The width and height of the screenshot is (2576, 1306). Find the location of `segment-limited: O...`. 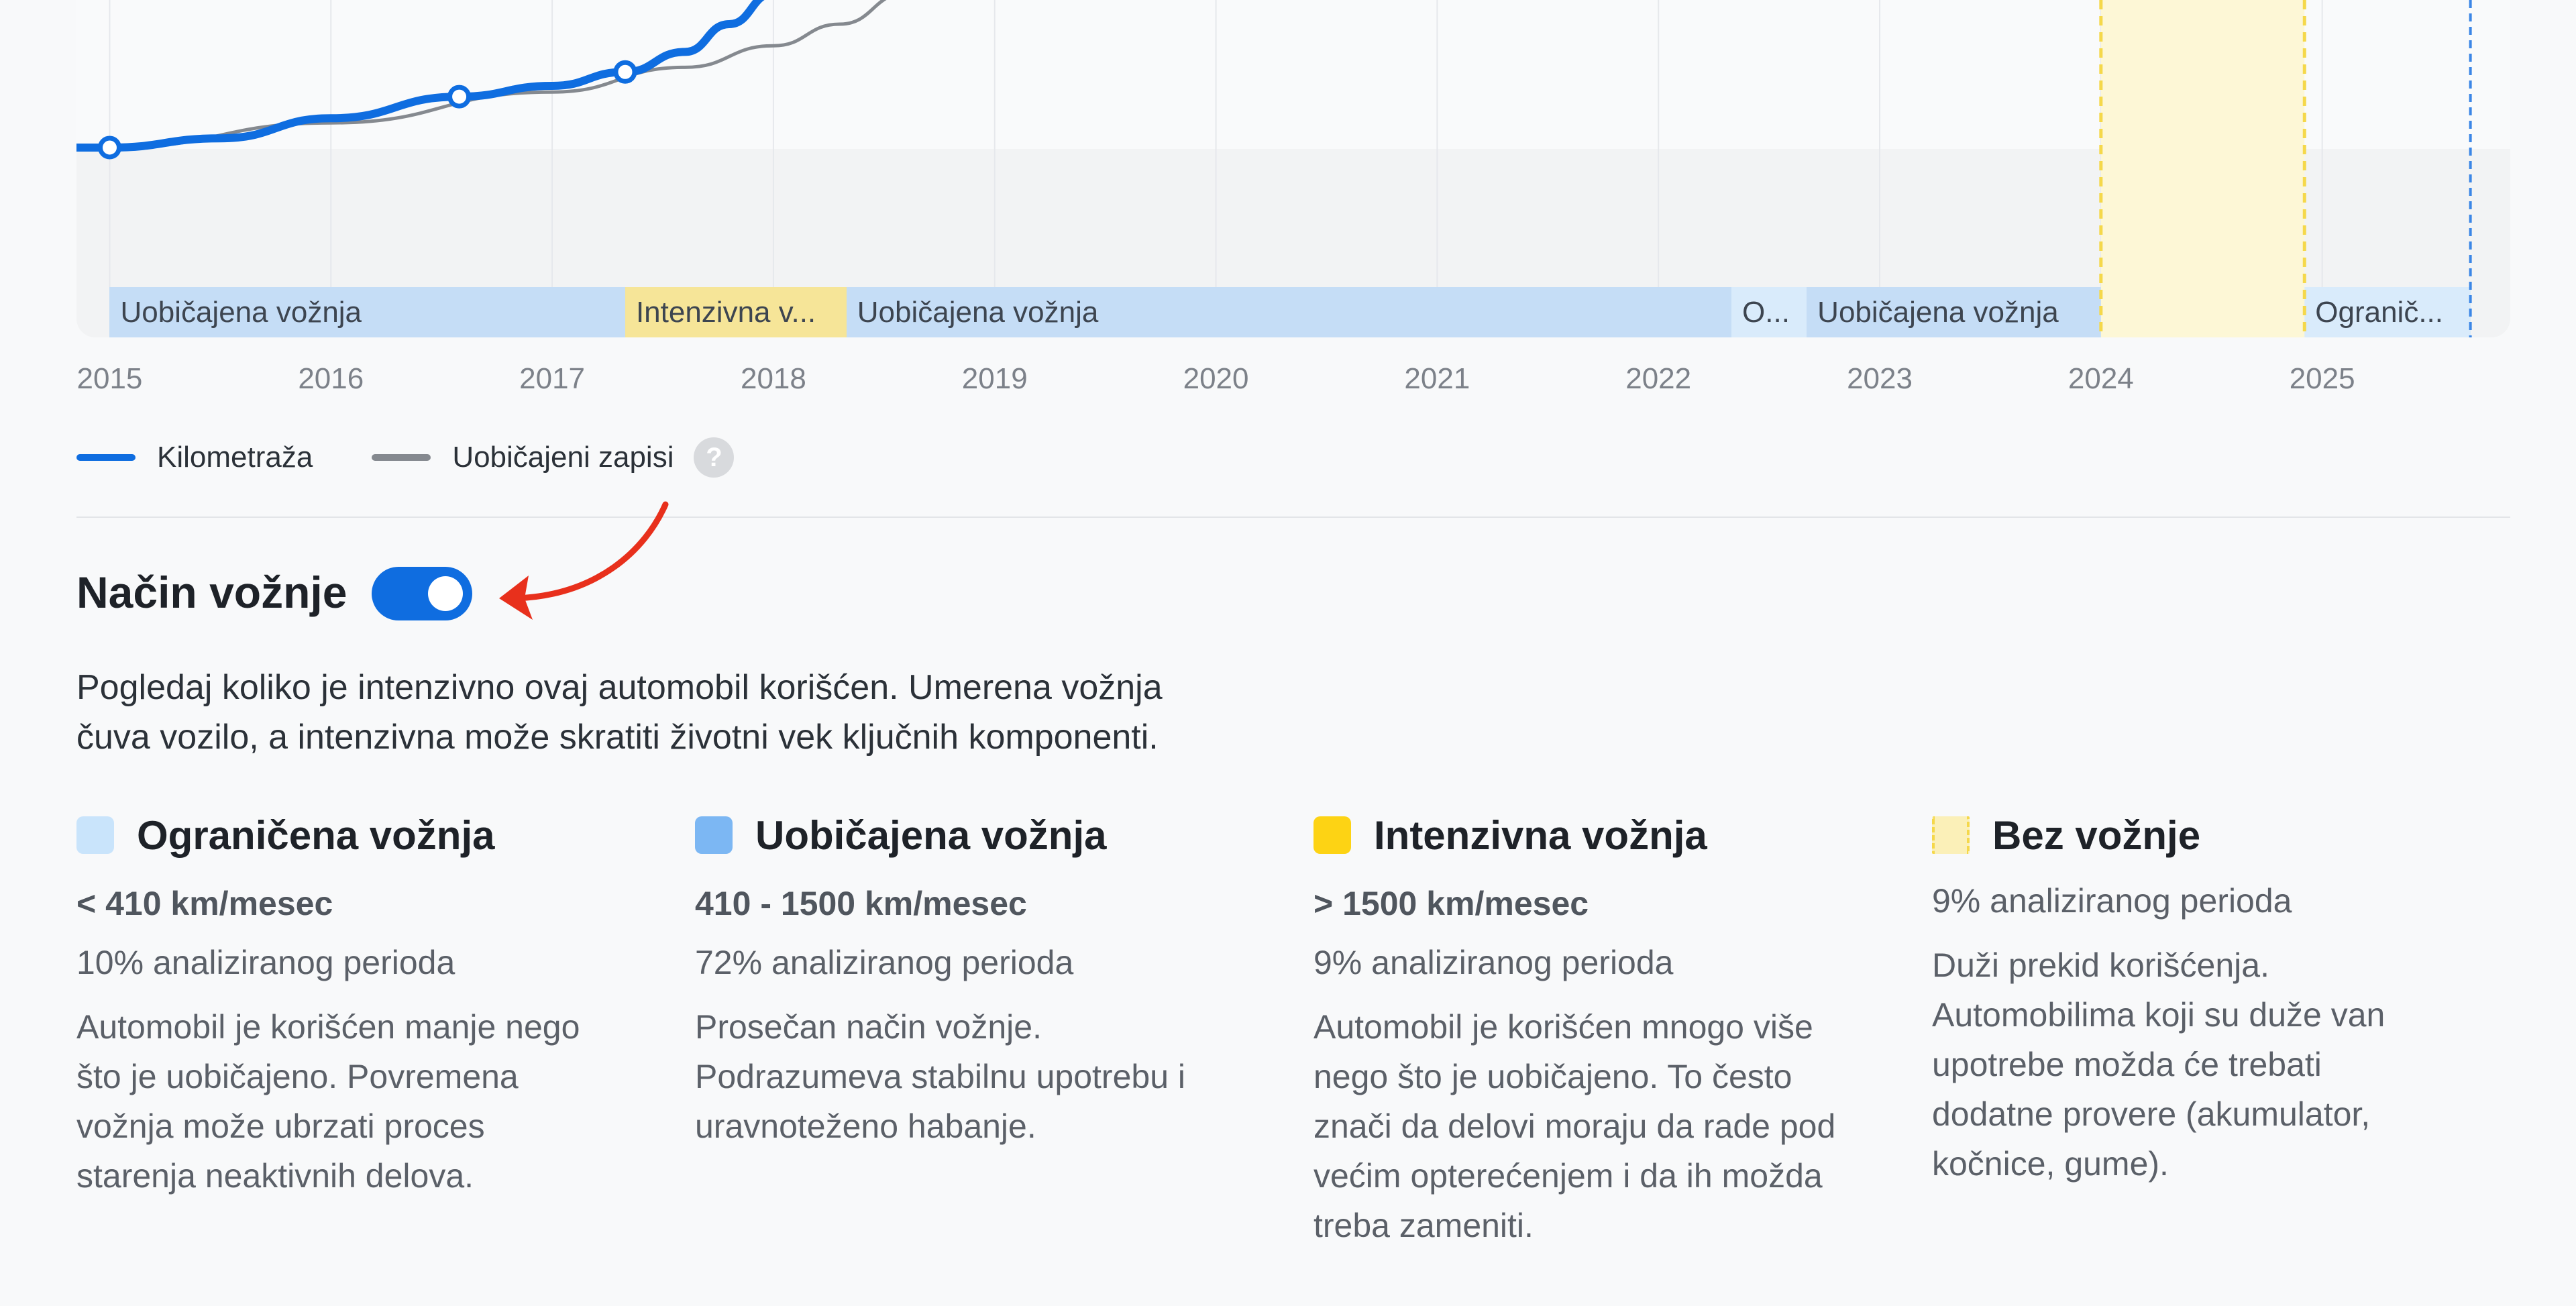

segment-limited: O... is located at coordinates (1769, 312).